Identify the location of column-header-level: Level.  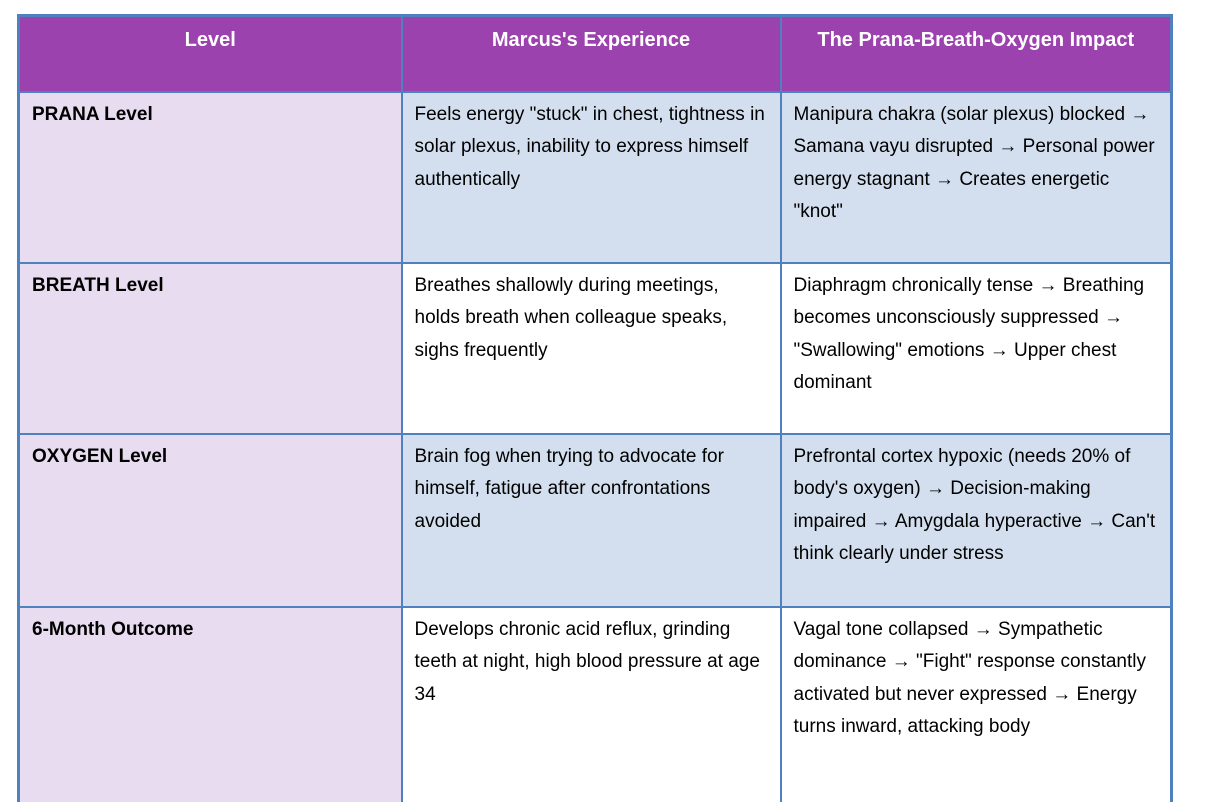
(210, 53).